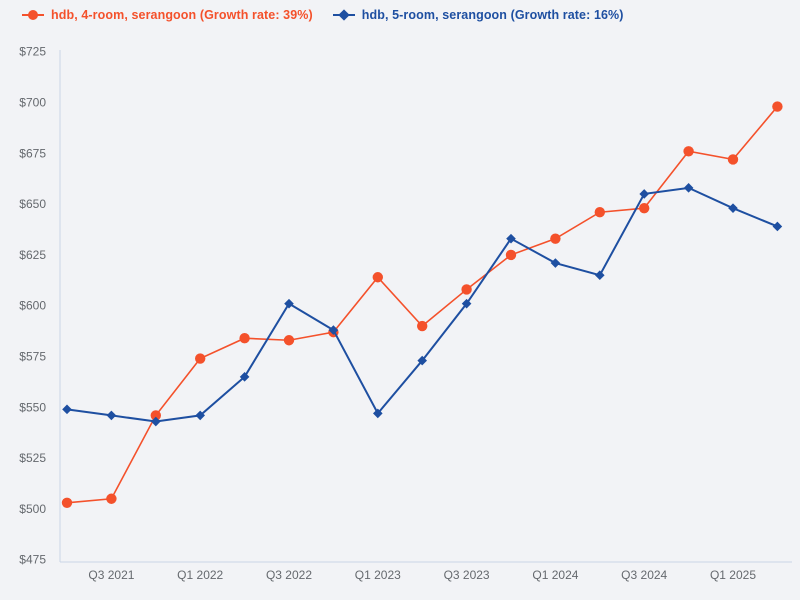 The height and width of the screenshot is (600, 800). I want to click on y-tick-label: $675, so click(32, 153).